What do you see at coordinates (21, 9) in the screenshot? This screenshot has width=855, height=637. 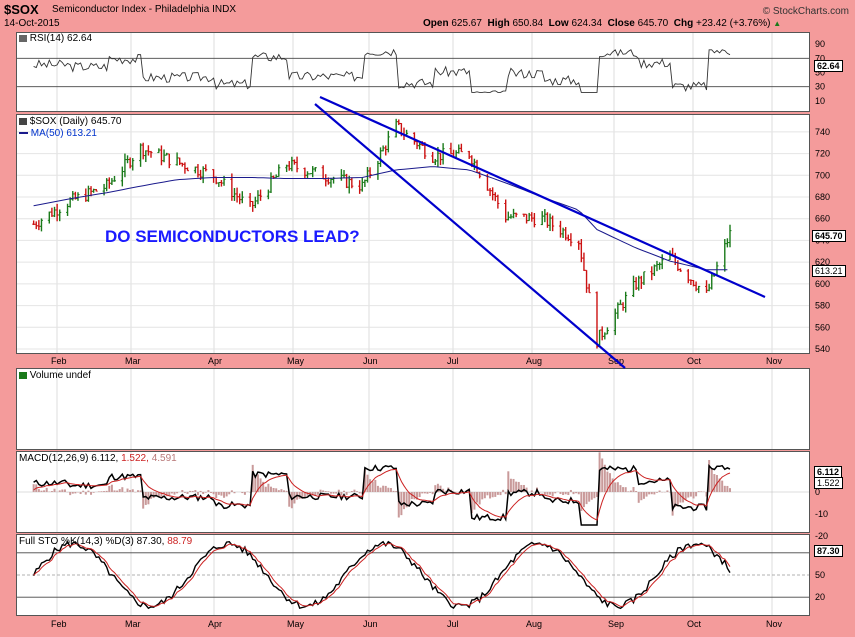 I see `symbol: $SOX` at bounding box center [21, 9].